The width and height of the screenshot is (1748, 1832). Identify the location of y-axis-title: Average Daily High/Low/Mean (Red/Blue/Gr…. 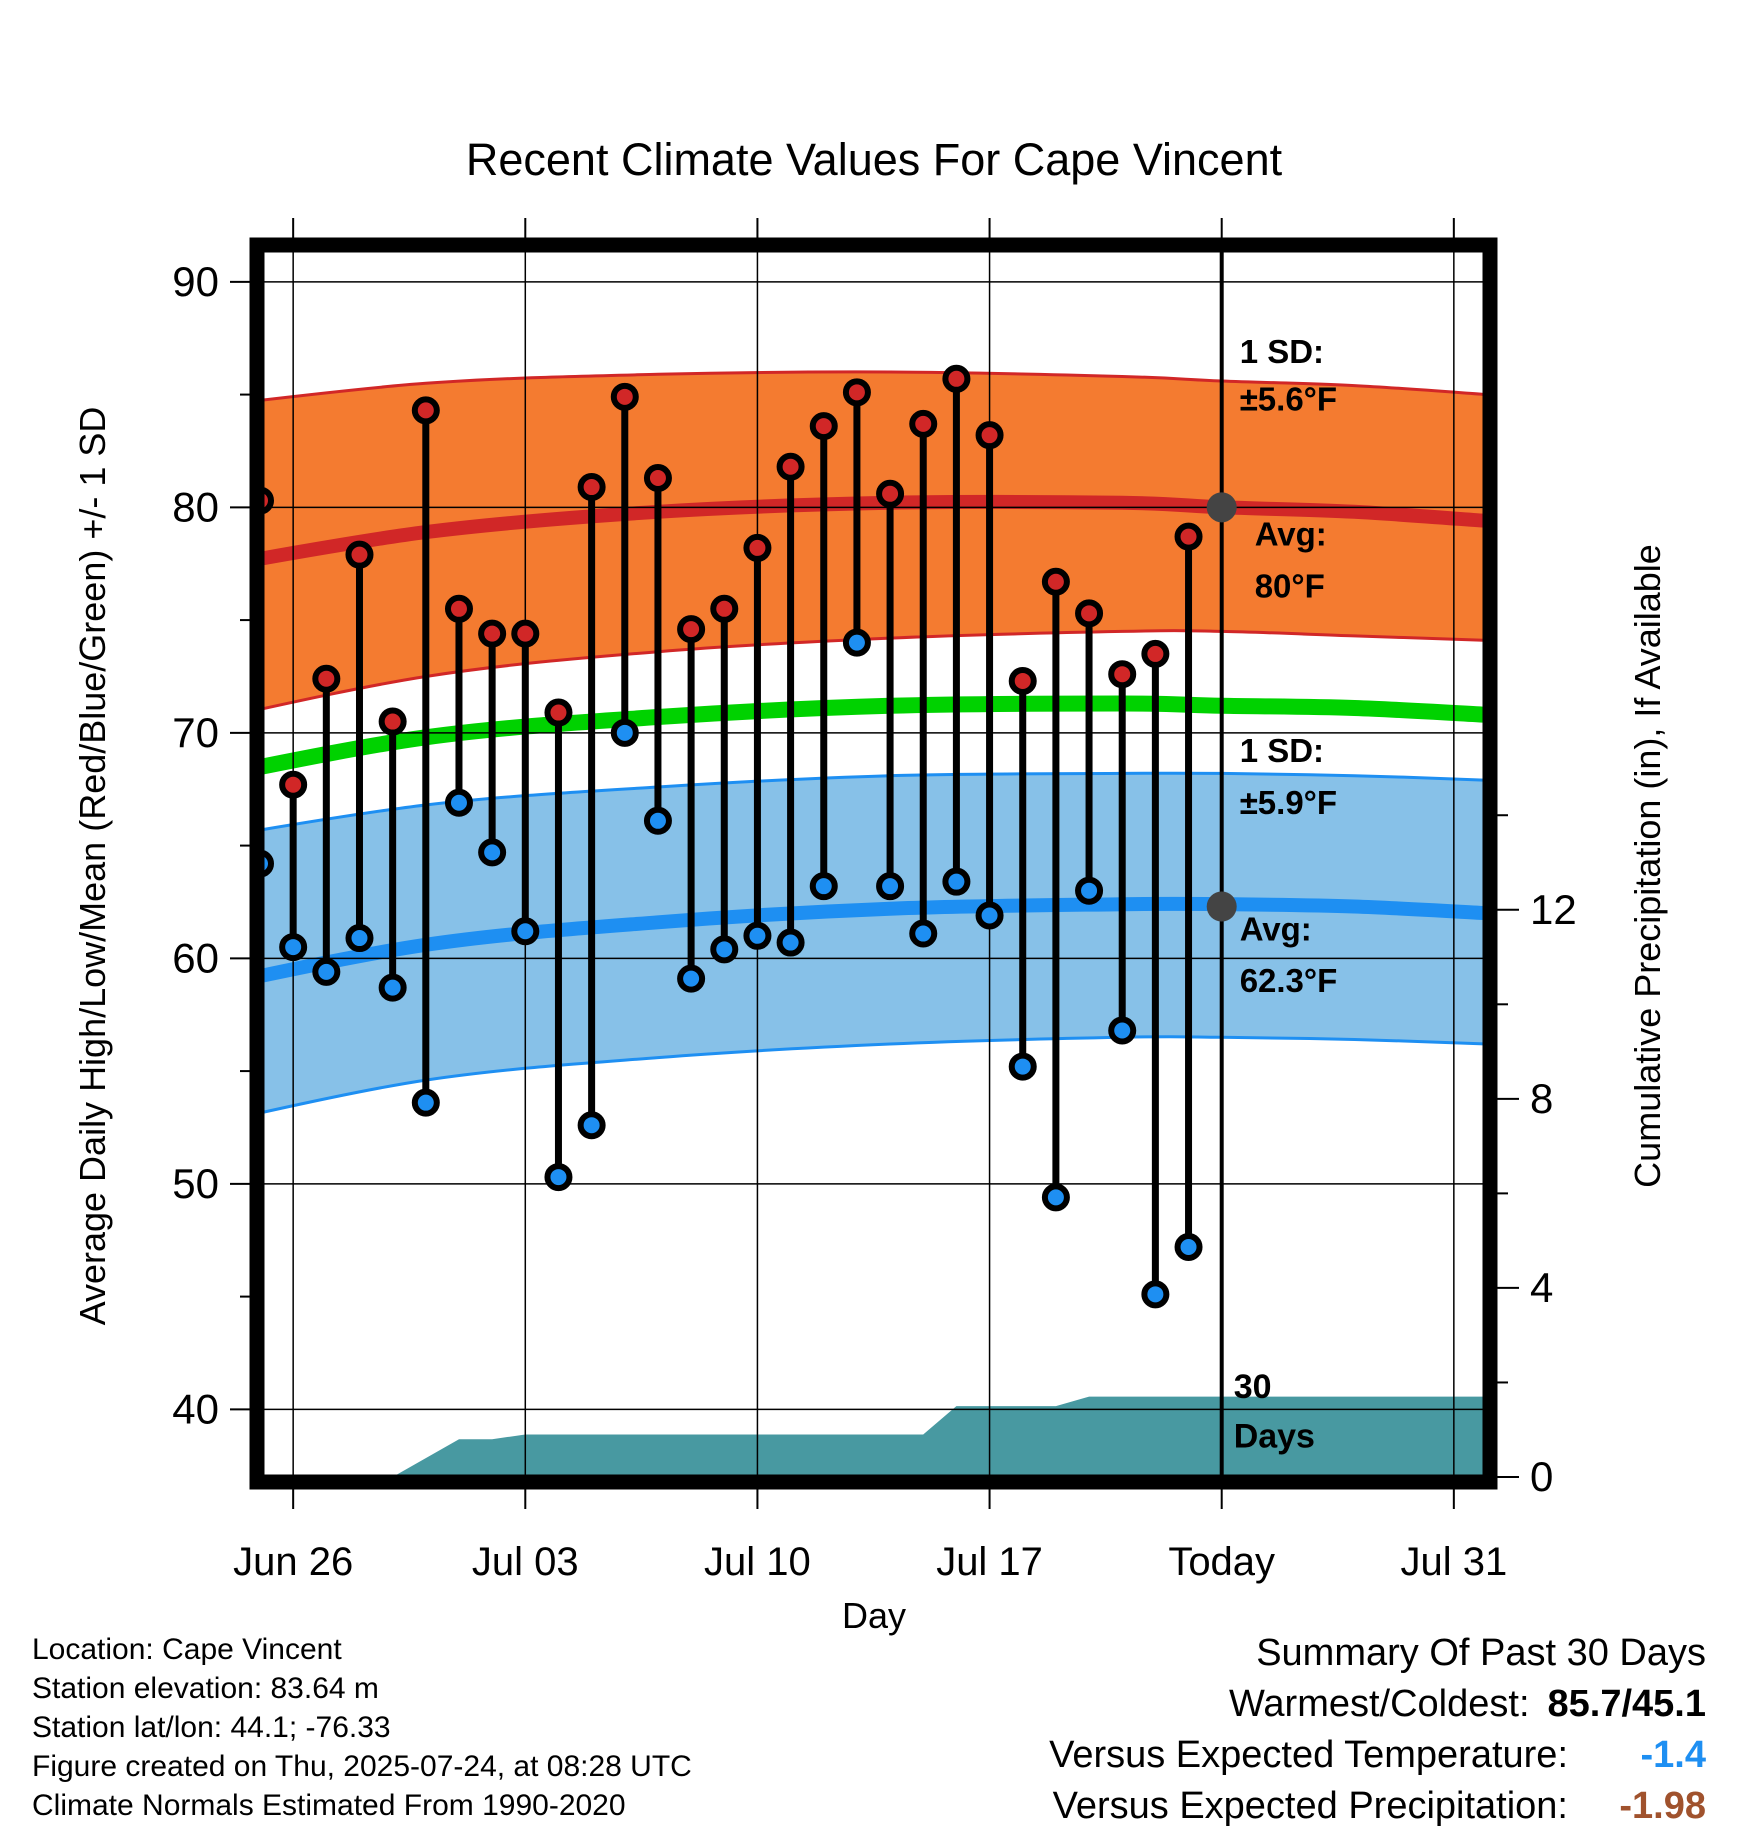
(92, 866).